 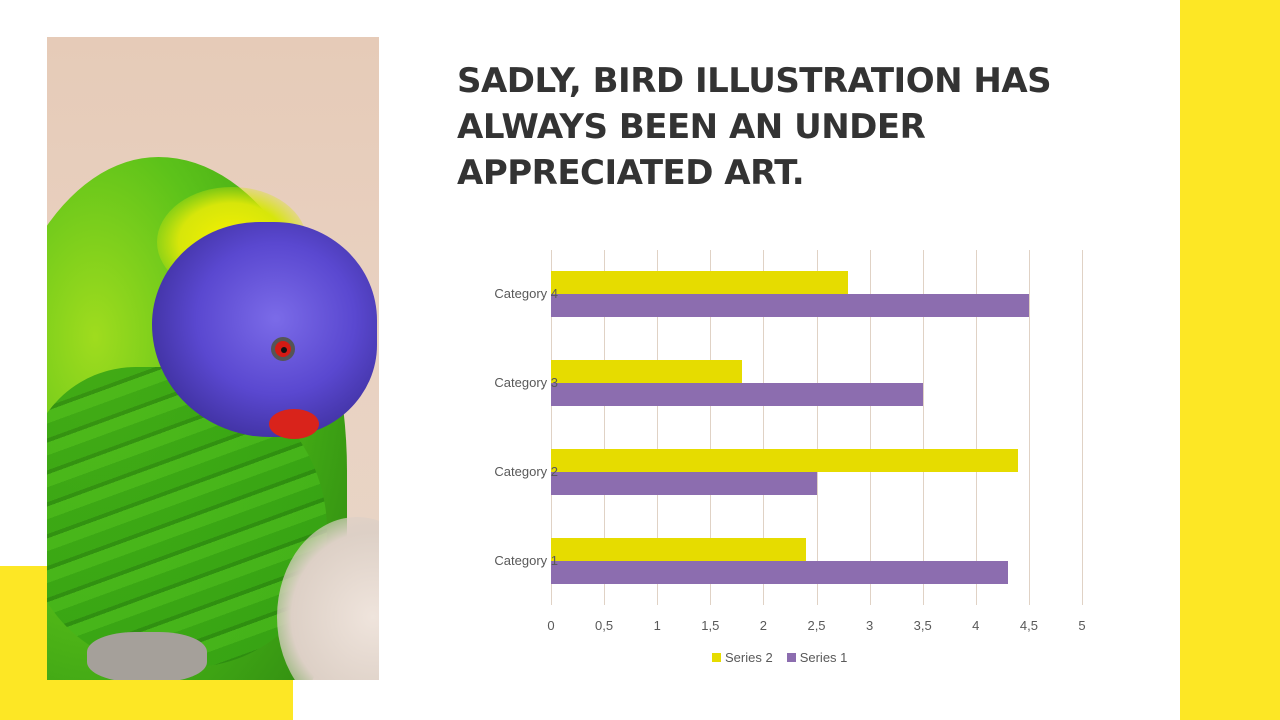 What do you see at coordinates (749, 657) in the screenshot?
I see `legend-label-series-2: Series 2` at bounding box center [749, 657].